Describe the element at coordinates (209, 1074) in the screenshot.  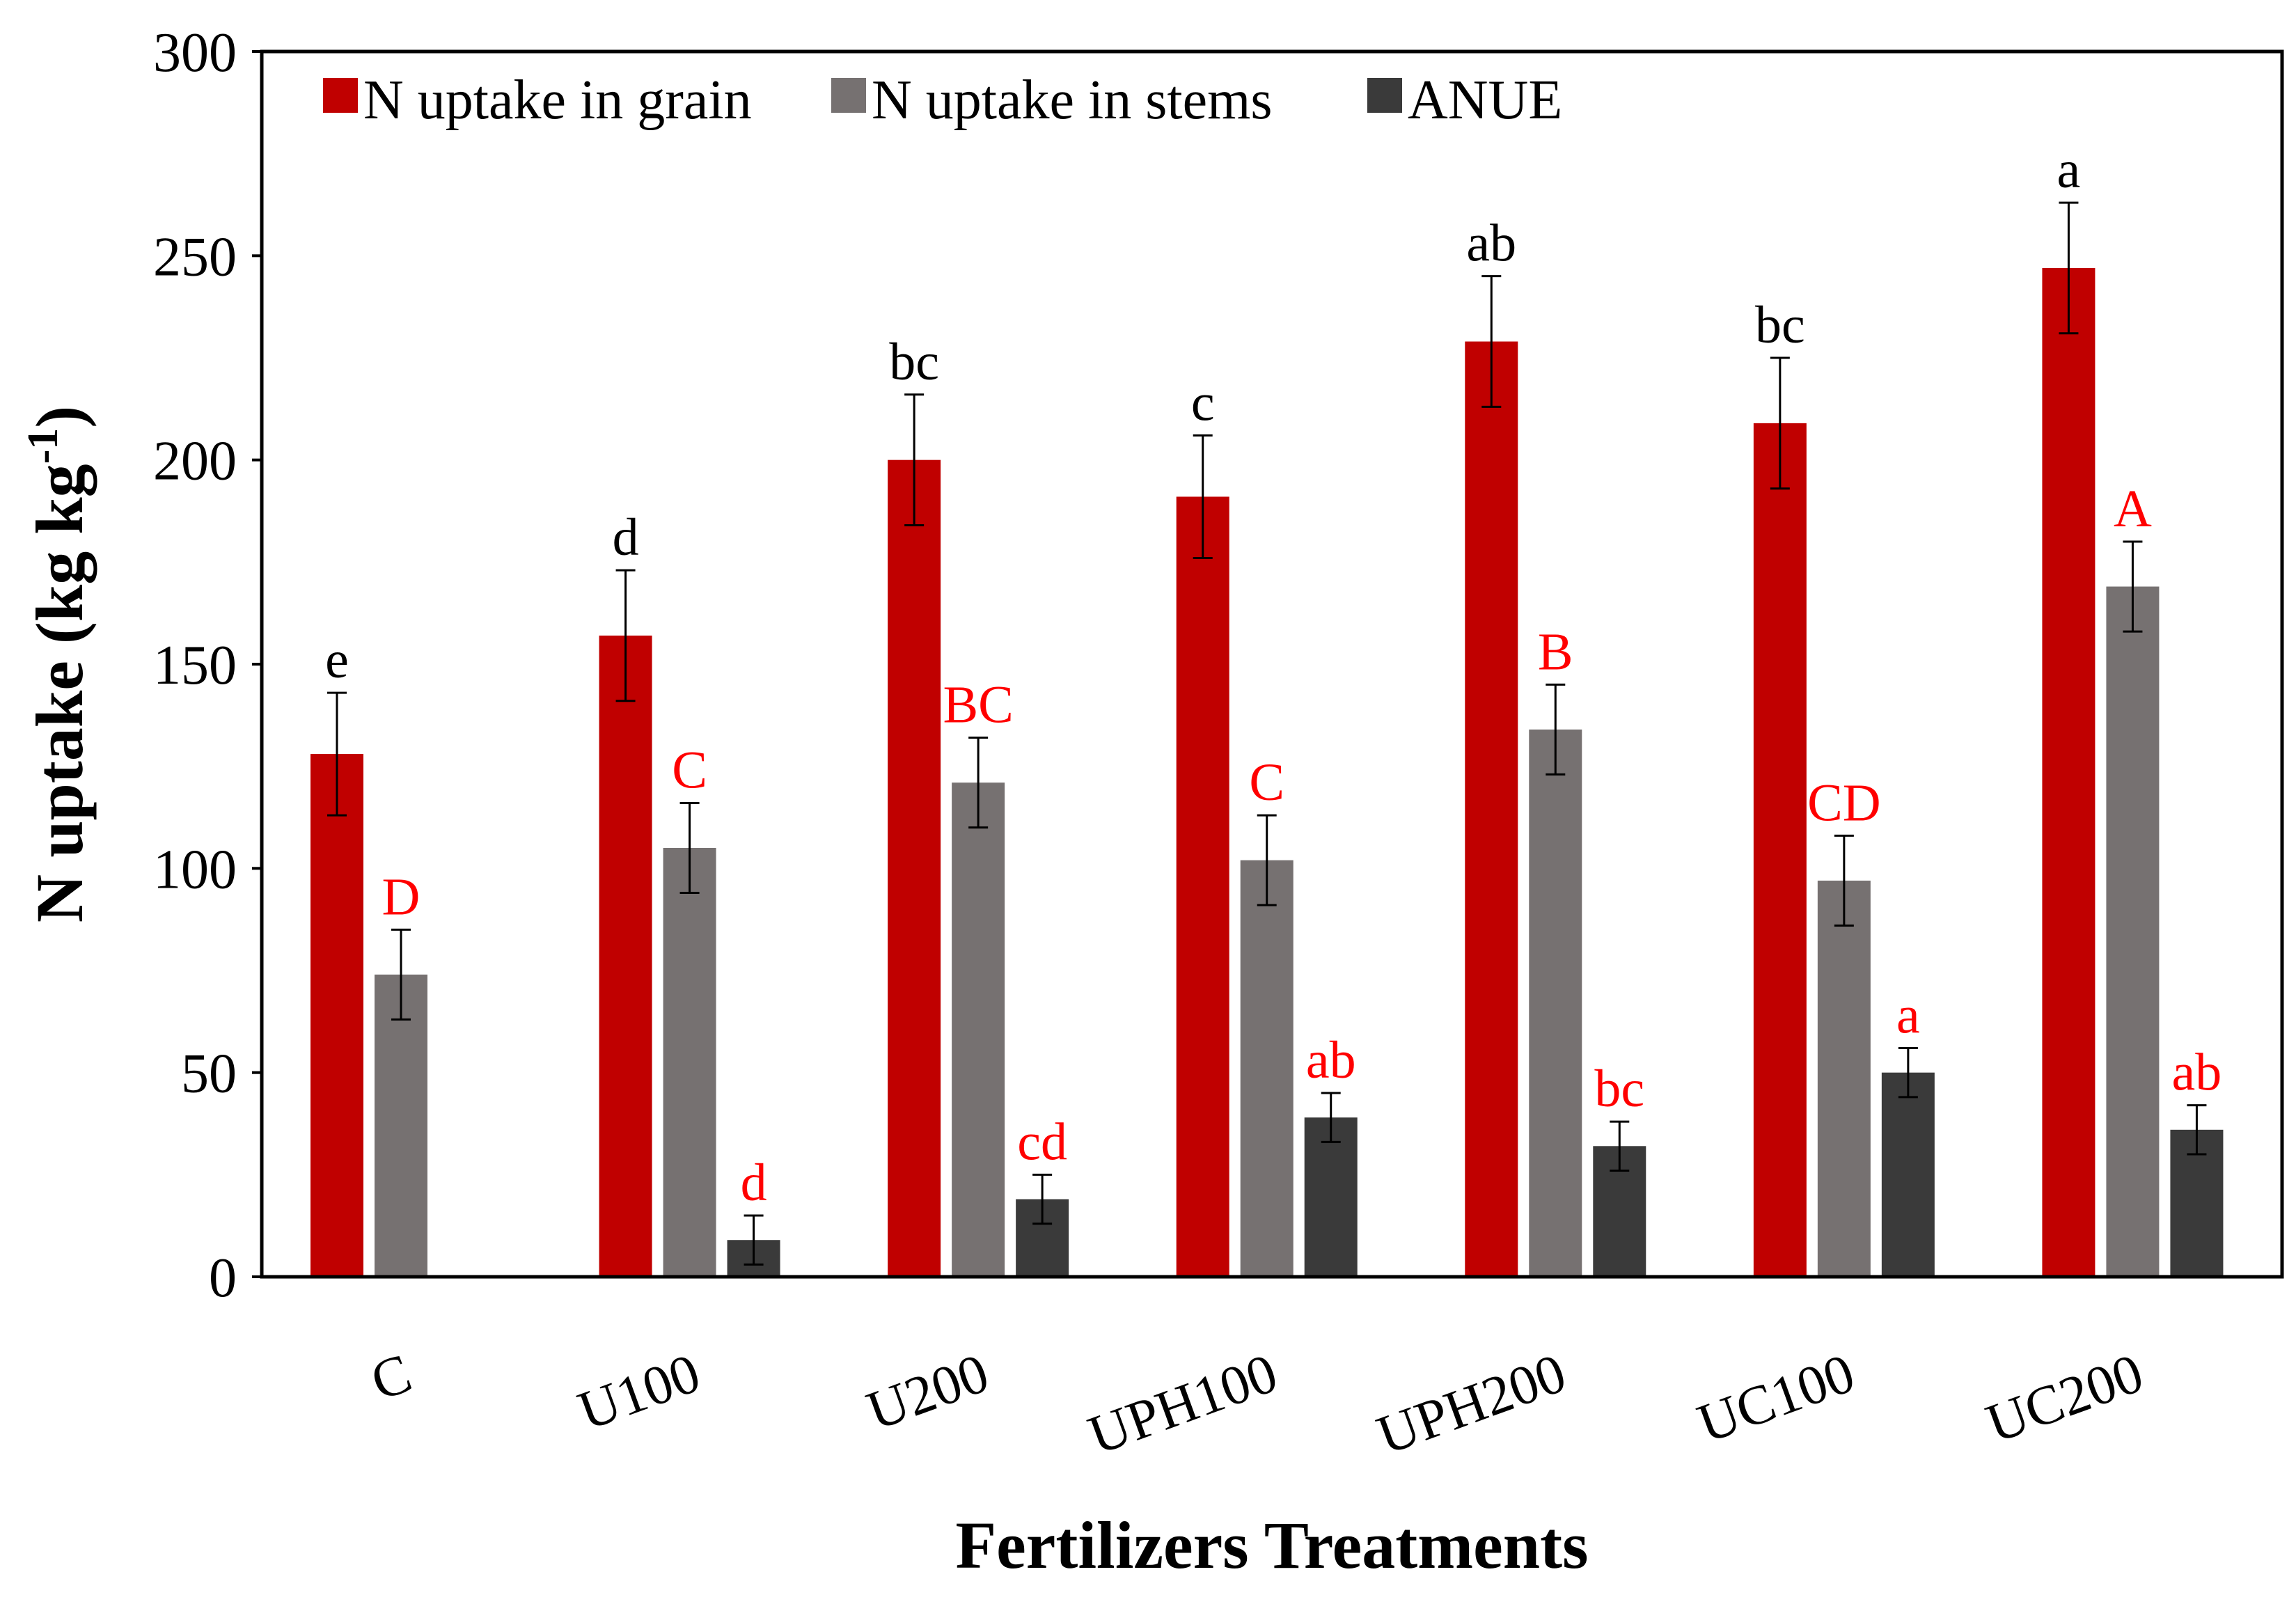
I see `y-tick-label: 50` at that location.